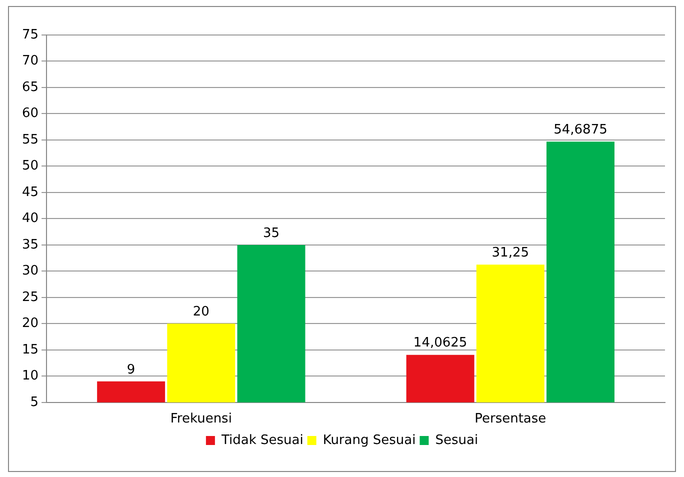 This screenshot has height=477, width=684. What do you see at coordinates (201, 419) in the screenshot?
I see `x-tick-label: Frekuensi` at bounding box center [201, 419].